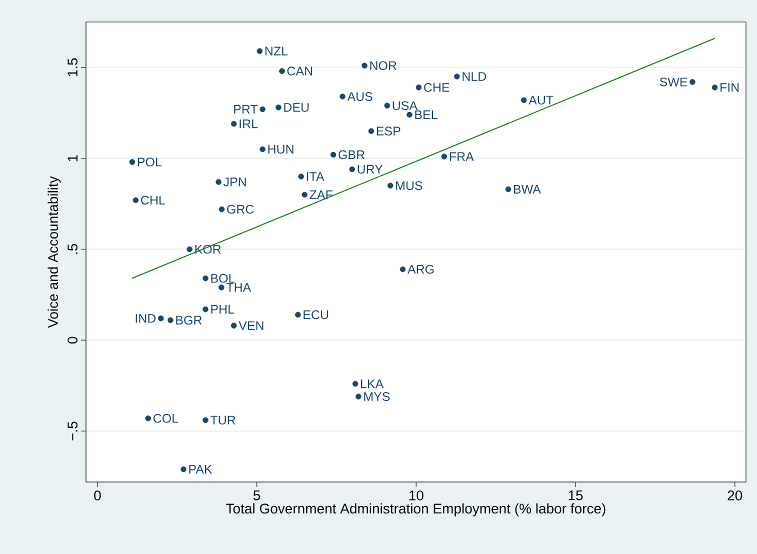  Describe the element at coordinates (377, 396) in the screenshot. I see `annotation: MYS` at that location.